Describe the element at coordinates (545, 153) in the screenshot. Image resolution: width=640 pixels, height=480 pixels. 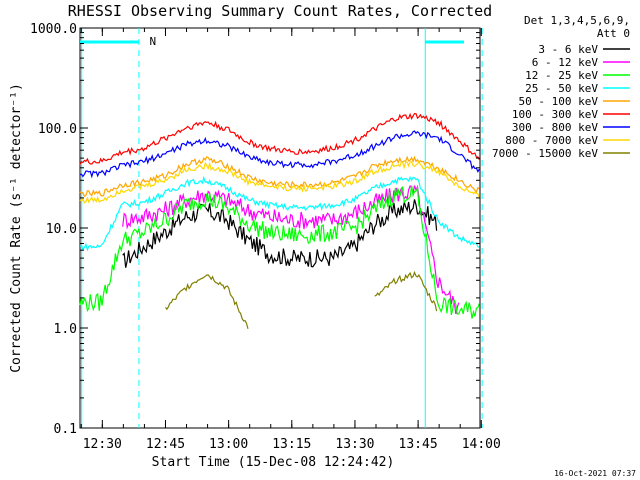
I see `legend-label-7000-15000-kev: 7000 - 15000 keV` at that location.